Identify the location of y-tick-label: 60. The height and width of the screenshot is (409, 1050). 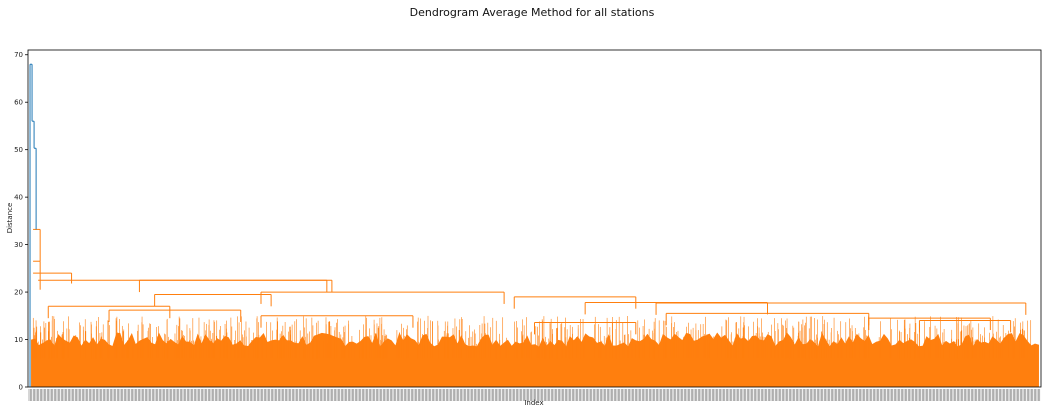
(18, 103).